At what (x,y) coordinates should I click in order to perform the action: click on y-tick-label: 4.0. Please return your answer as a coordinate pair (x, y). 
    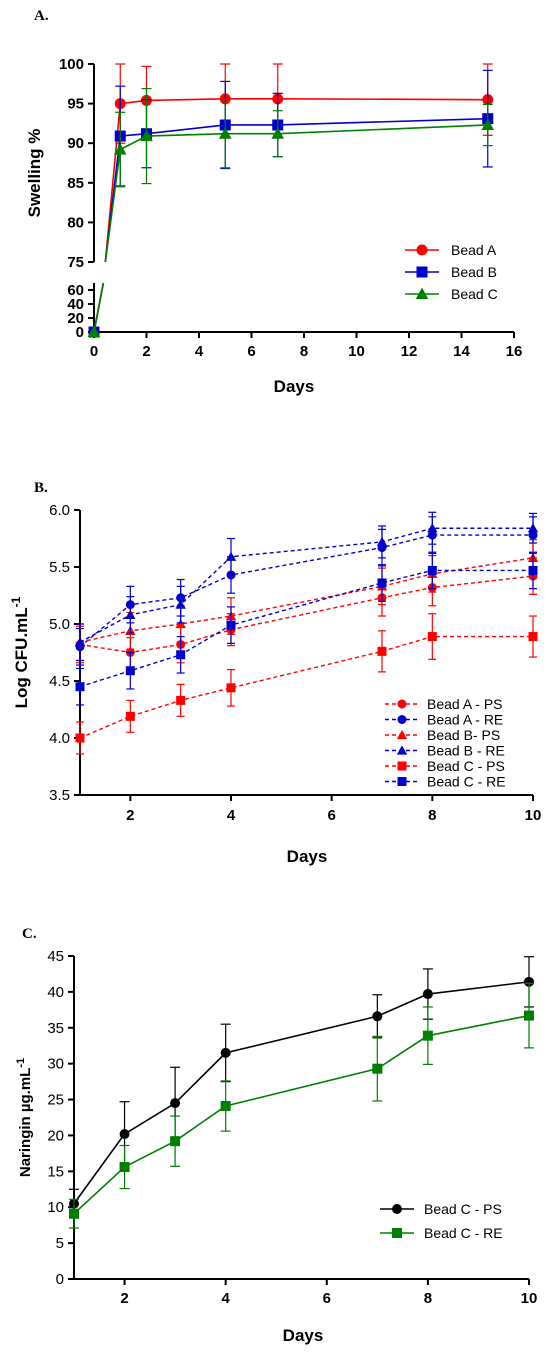
    Looking at the image, I should click on (59, 738).